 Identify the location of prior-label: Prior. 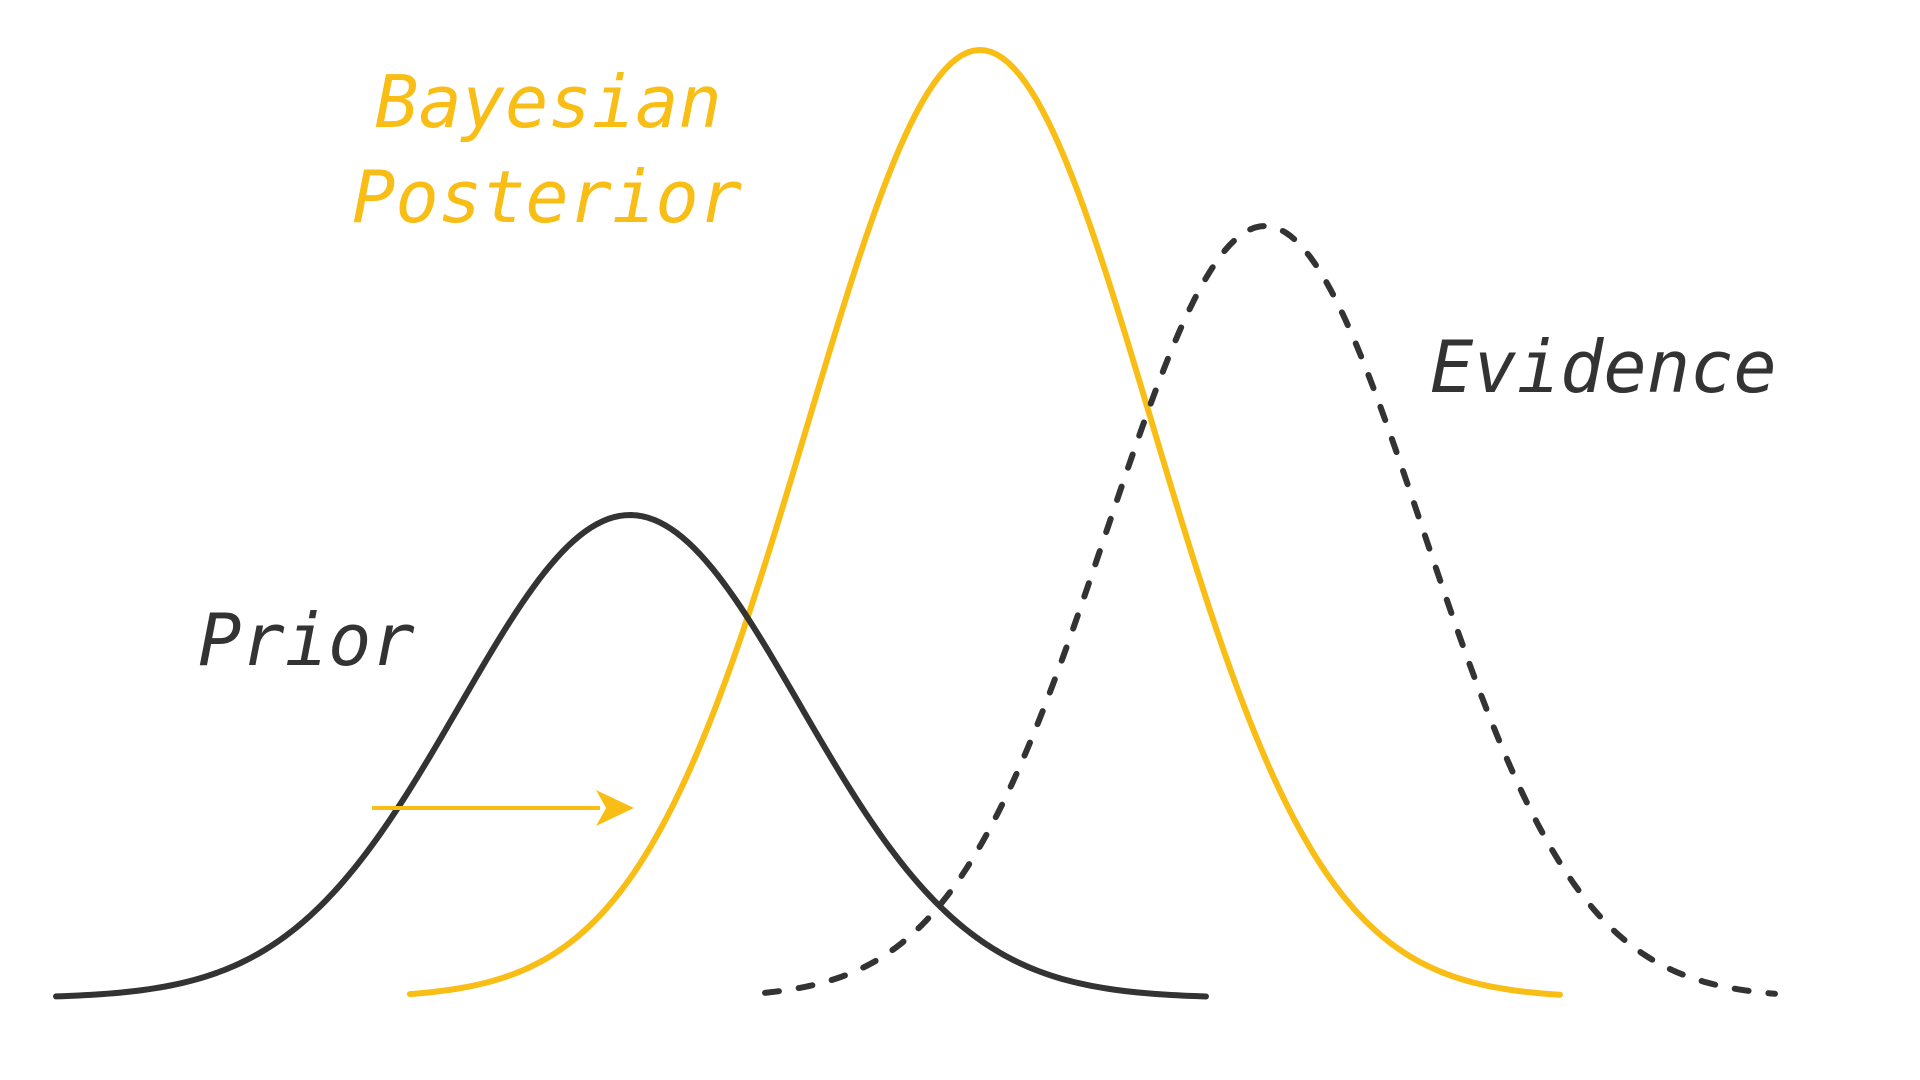
(306, 640).